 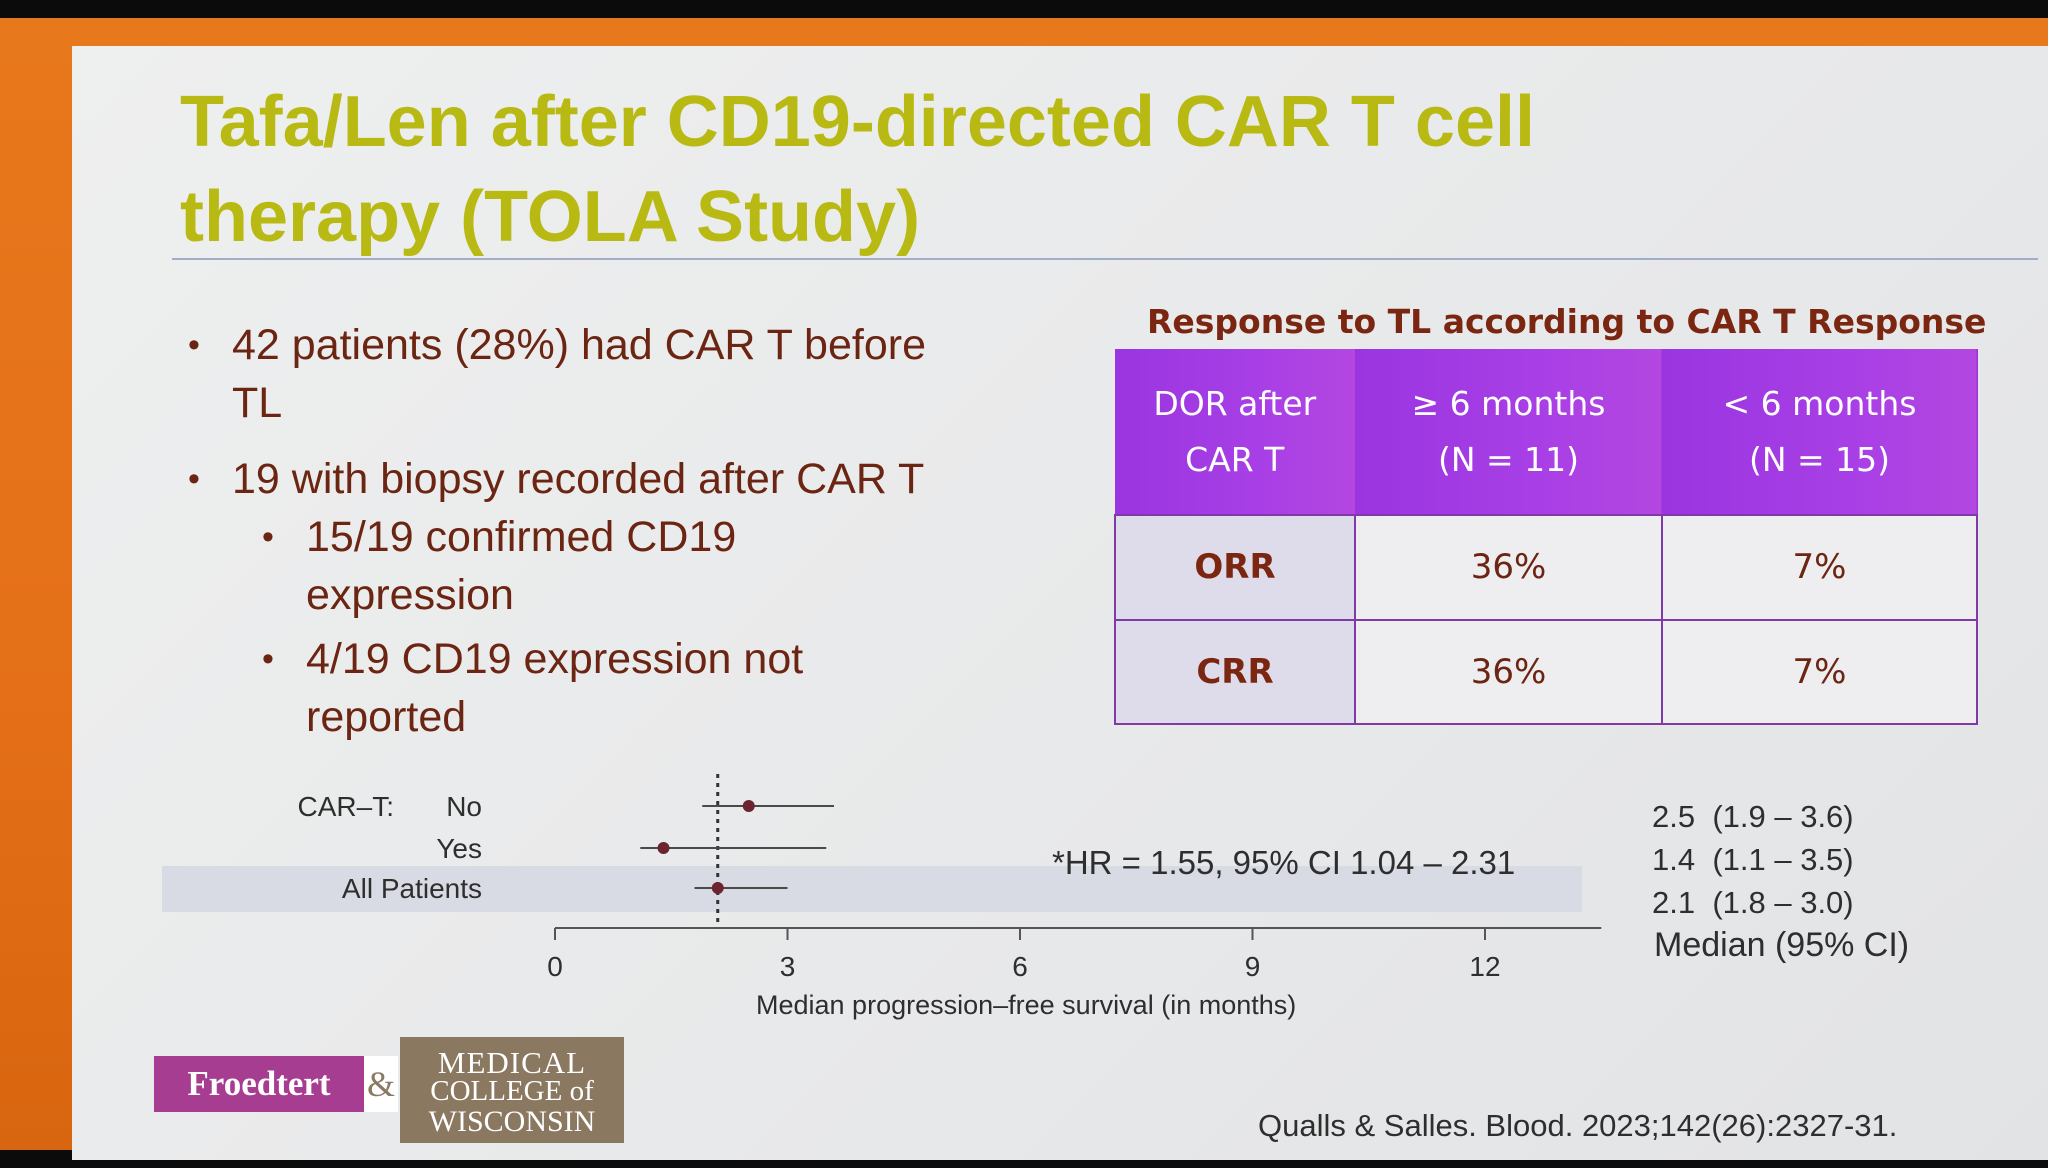 I want to click on bullet-text: 19 with biopsy recorded after CAR T, so click(x=578, y=479).